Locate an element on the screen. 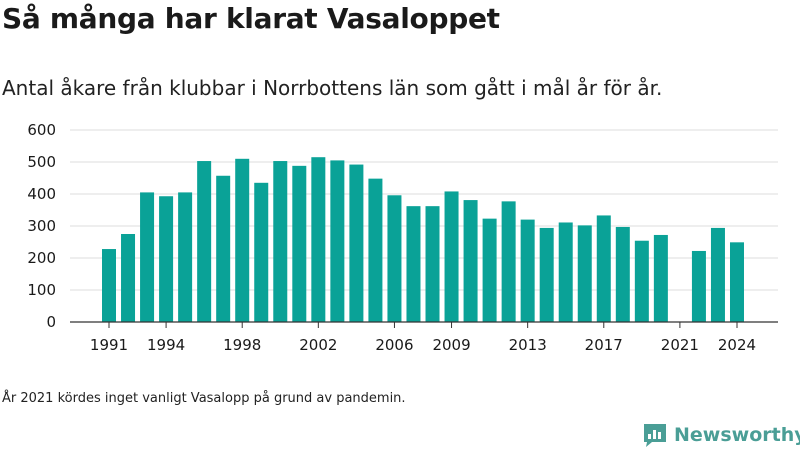  newsworthy-logo-icon is located at coordinates (655, 435).